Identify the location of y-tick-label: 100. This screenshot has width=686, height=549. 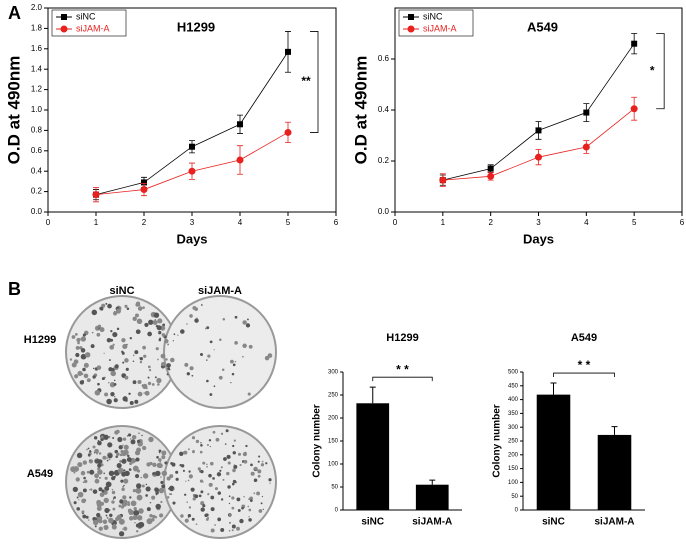
(513, 483).